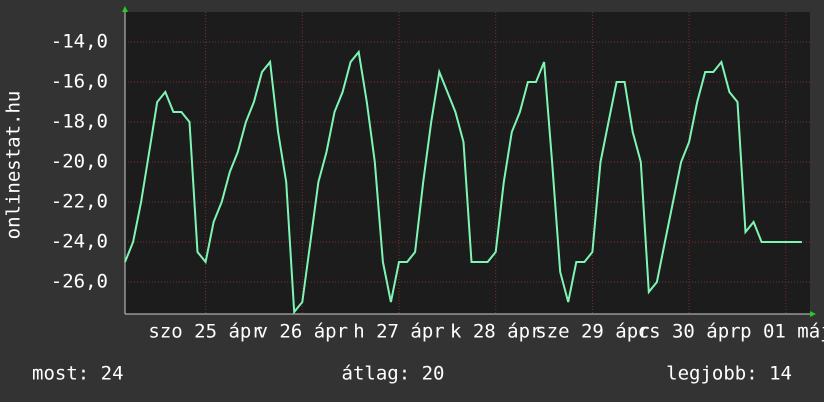 This screenshot has width=824, height=402. Describe the element at coordinates (79, 162) in the screenshot. I see `y-tick-label: -20,0` at that location.